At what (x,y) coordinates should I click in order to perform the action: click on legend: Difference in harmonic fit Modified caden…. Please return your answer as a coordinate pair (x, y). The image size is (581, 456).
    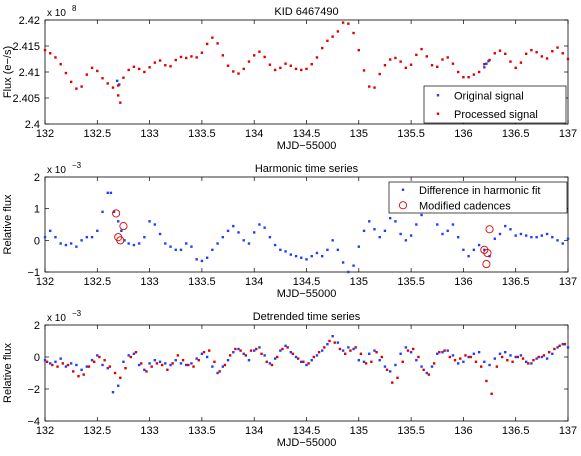
    Looking at the image, I should click on (478, 197).